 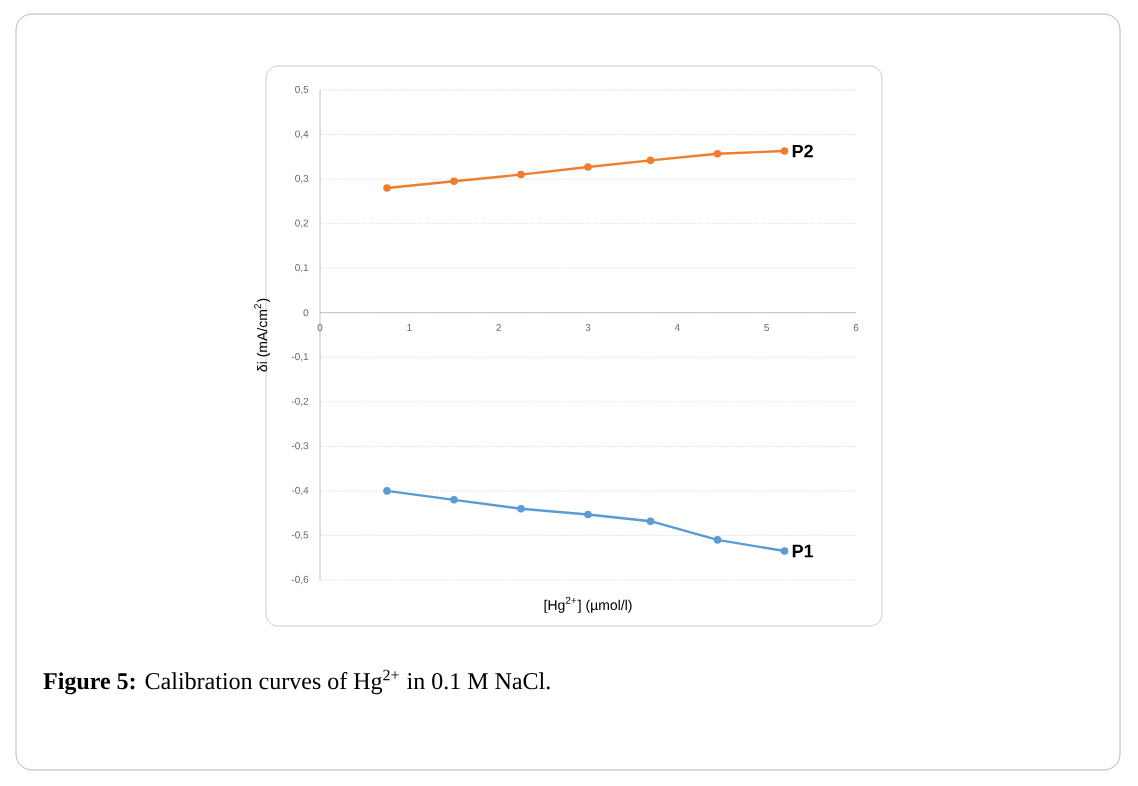 What do you see at coordinates (802, 151) in the screenshot?
I see `series-label: P2` at bounding box center [802, 151].